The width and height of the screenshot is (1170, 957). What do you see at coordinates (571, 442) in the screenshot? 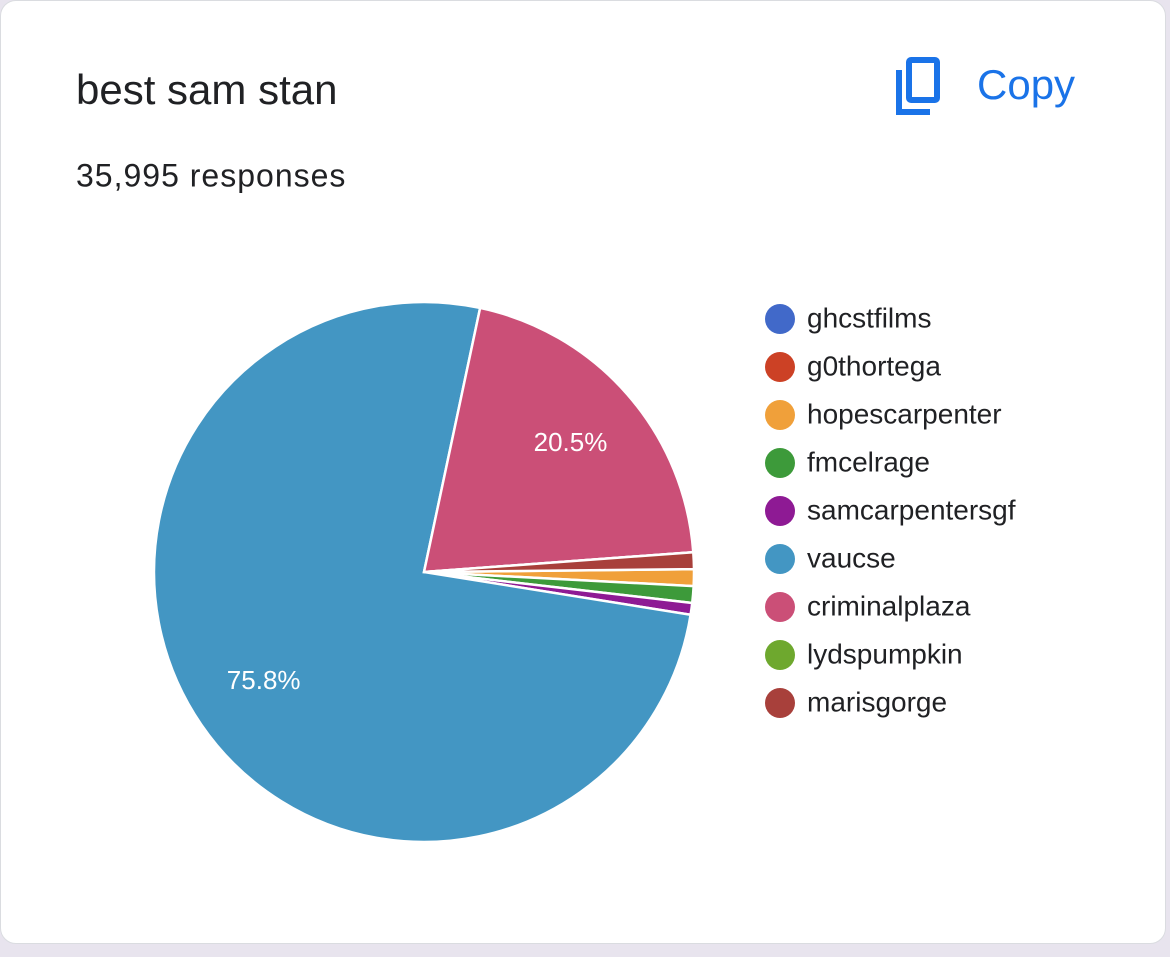
I see `slice-label: 20.5%` at bounding box center [571, 442].